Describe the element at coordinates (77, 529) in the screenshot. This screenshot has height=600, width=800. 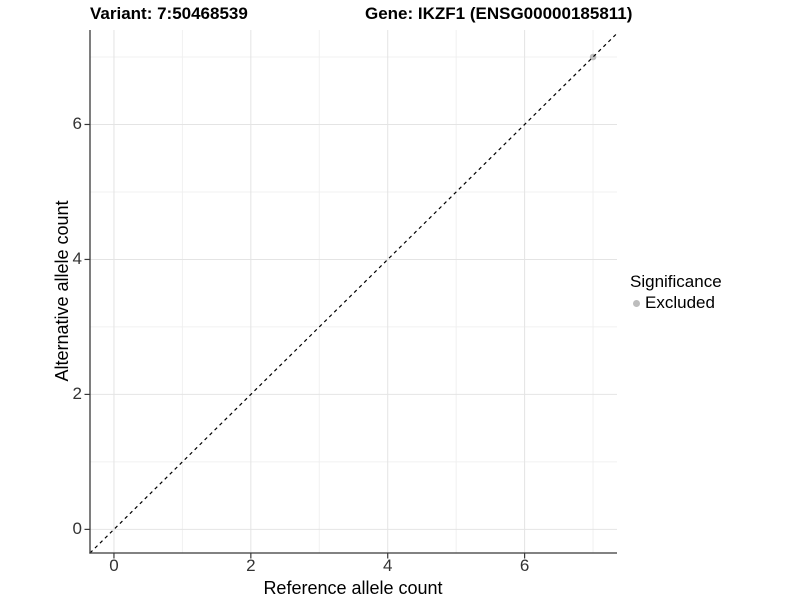
I see `y-tick-label: 0` at that location.